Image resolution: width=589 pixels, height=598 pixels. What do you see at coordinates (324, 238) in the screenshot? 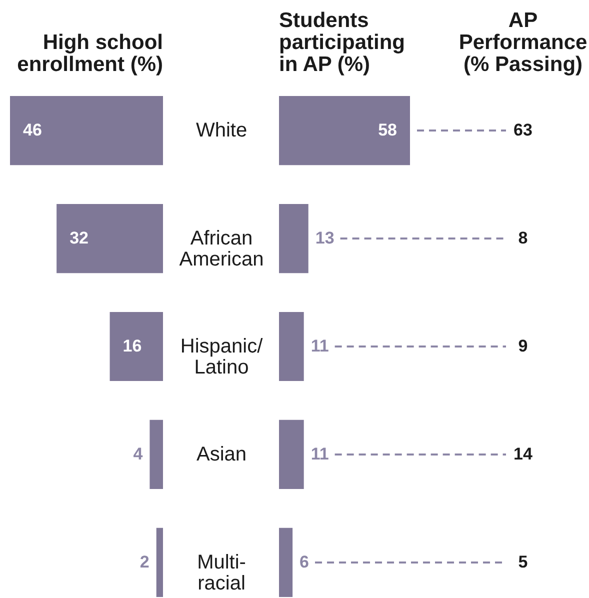
I see `data-label: 13` at bounding box center [324, 238].